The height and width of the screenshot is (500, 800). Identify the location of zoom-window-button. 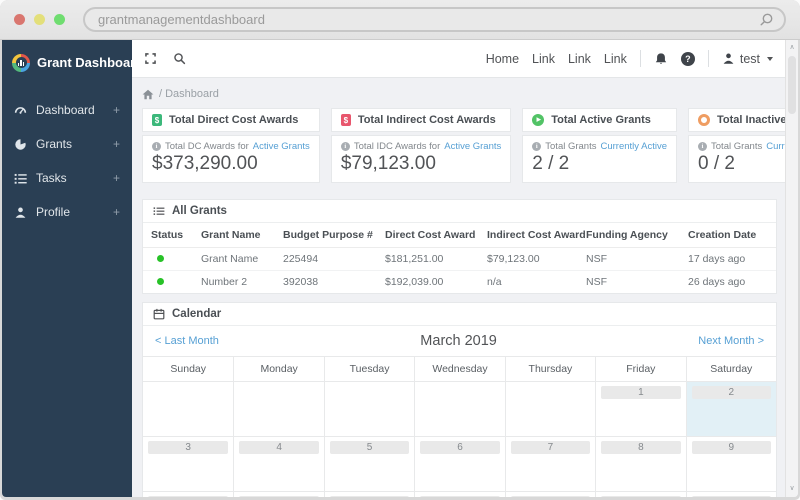
(59, 19).